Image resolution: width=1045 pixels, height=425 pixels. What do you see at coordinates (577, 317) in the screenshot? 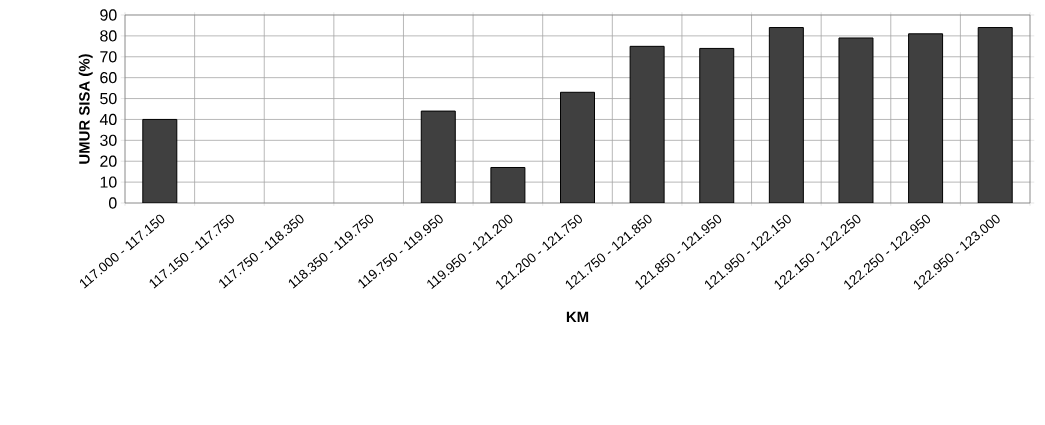
I see `x-axis-title: KM` at bounding box center [577, 317].